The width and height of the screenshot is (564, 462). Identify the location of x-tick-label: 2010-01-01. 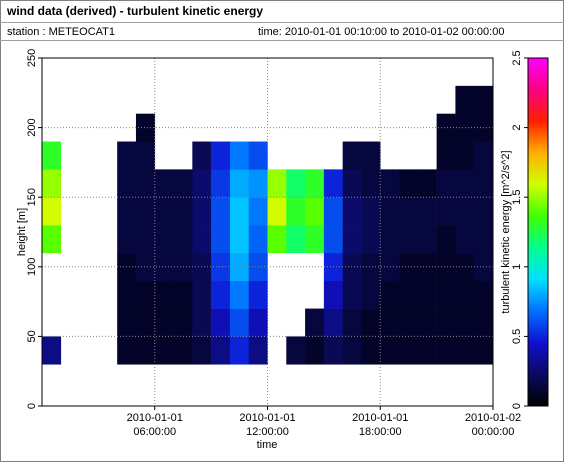
(380, 418).